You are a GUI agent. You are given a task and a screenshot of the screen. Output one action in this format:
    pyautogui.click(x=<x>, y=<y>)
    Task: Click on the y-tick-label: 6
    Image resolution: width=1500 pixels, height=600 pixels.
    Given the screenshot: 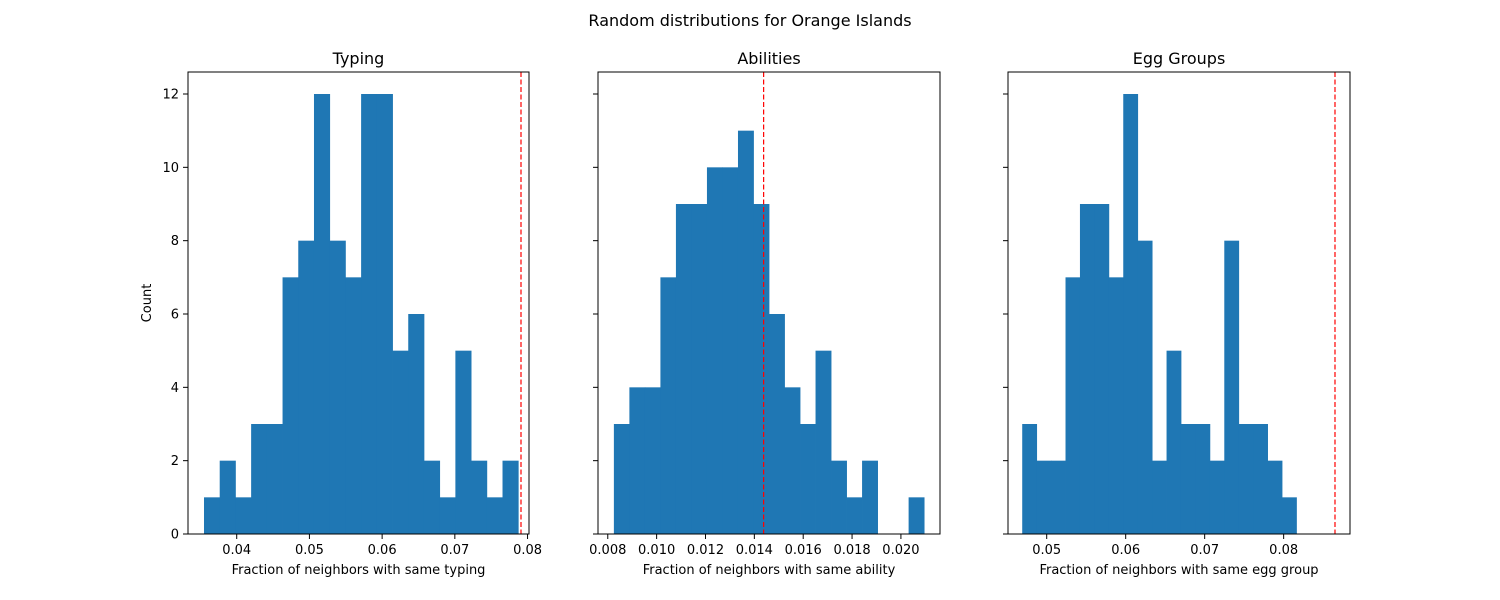 What is the action you would take?
    pyautogui.click(x=175, y=315)
    